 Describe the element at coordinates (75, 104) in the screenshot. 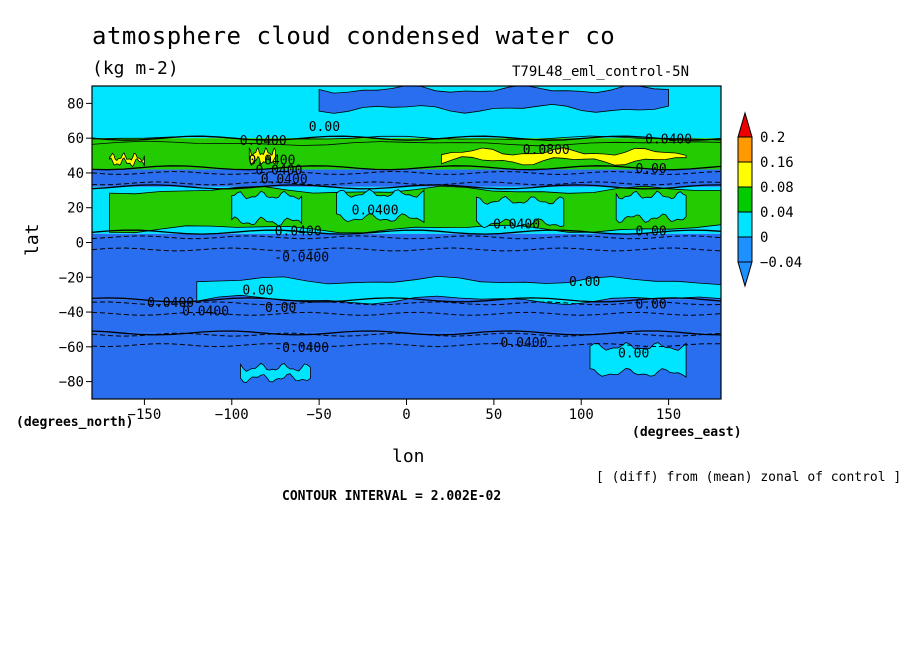

I see `y-tick-label-0: 80` at that location.